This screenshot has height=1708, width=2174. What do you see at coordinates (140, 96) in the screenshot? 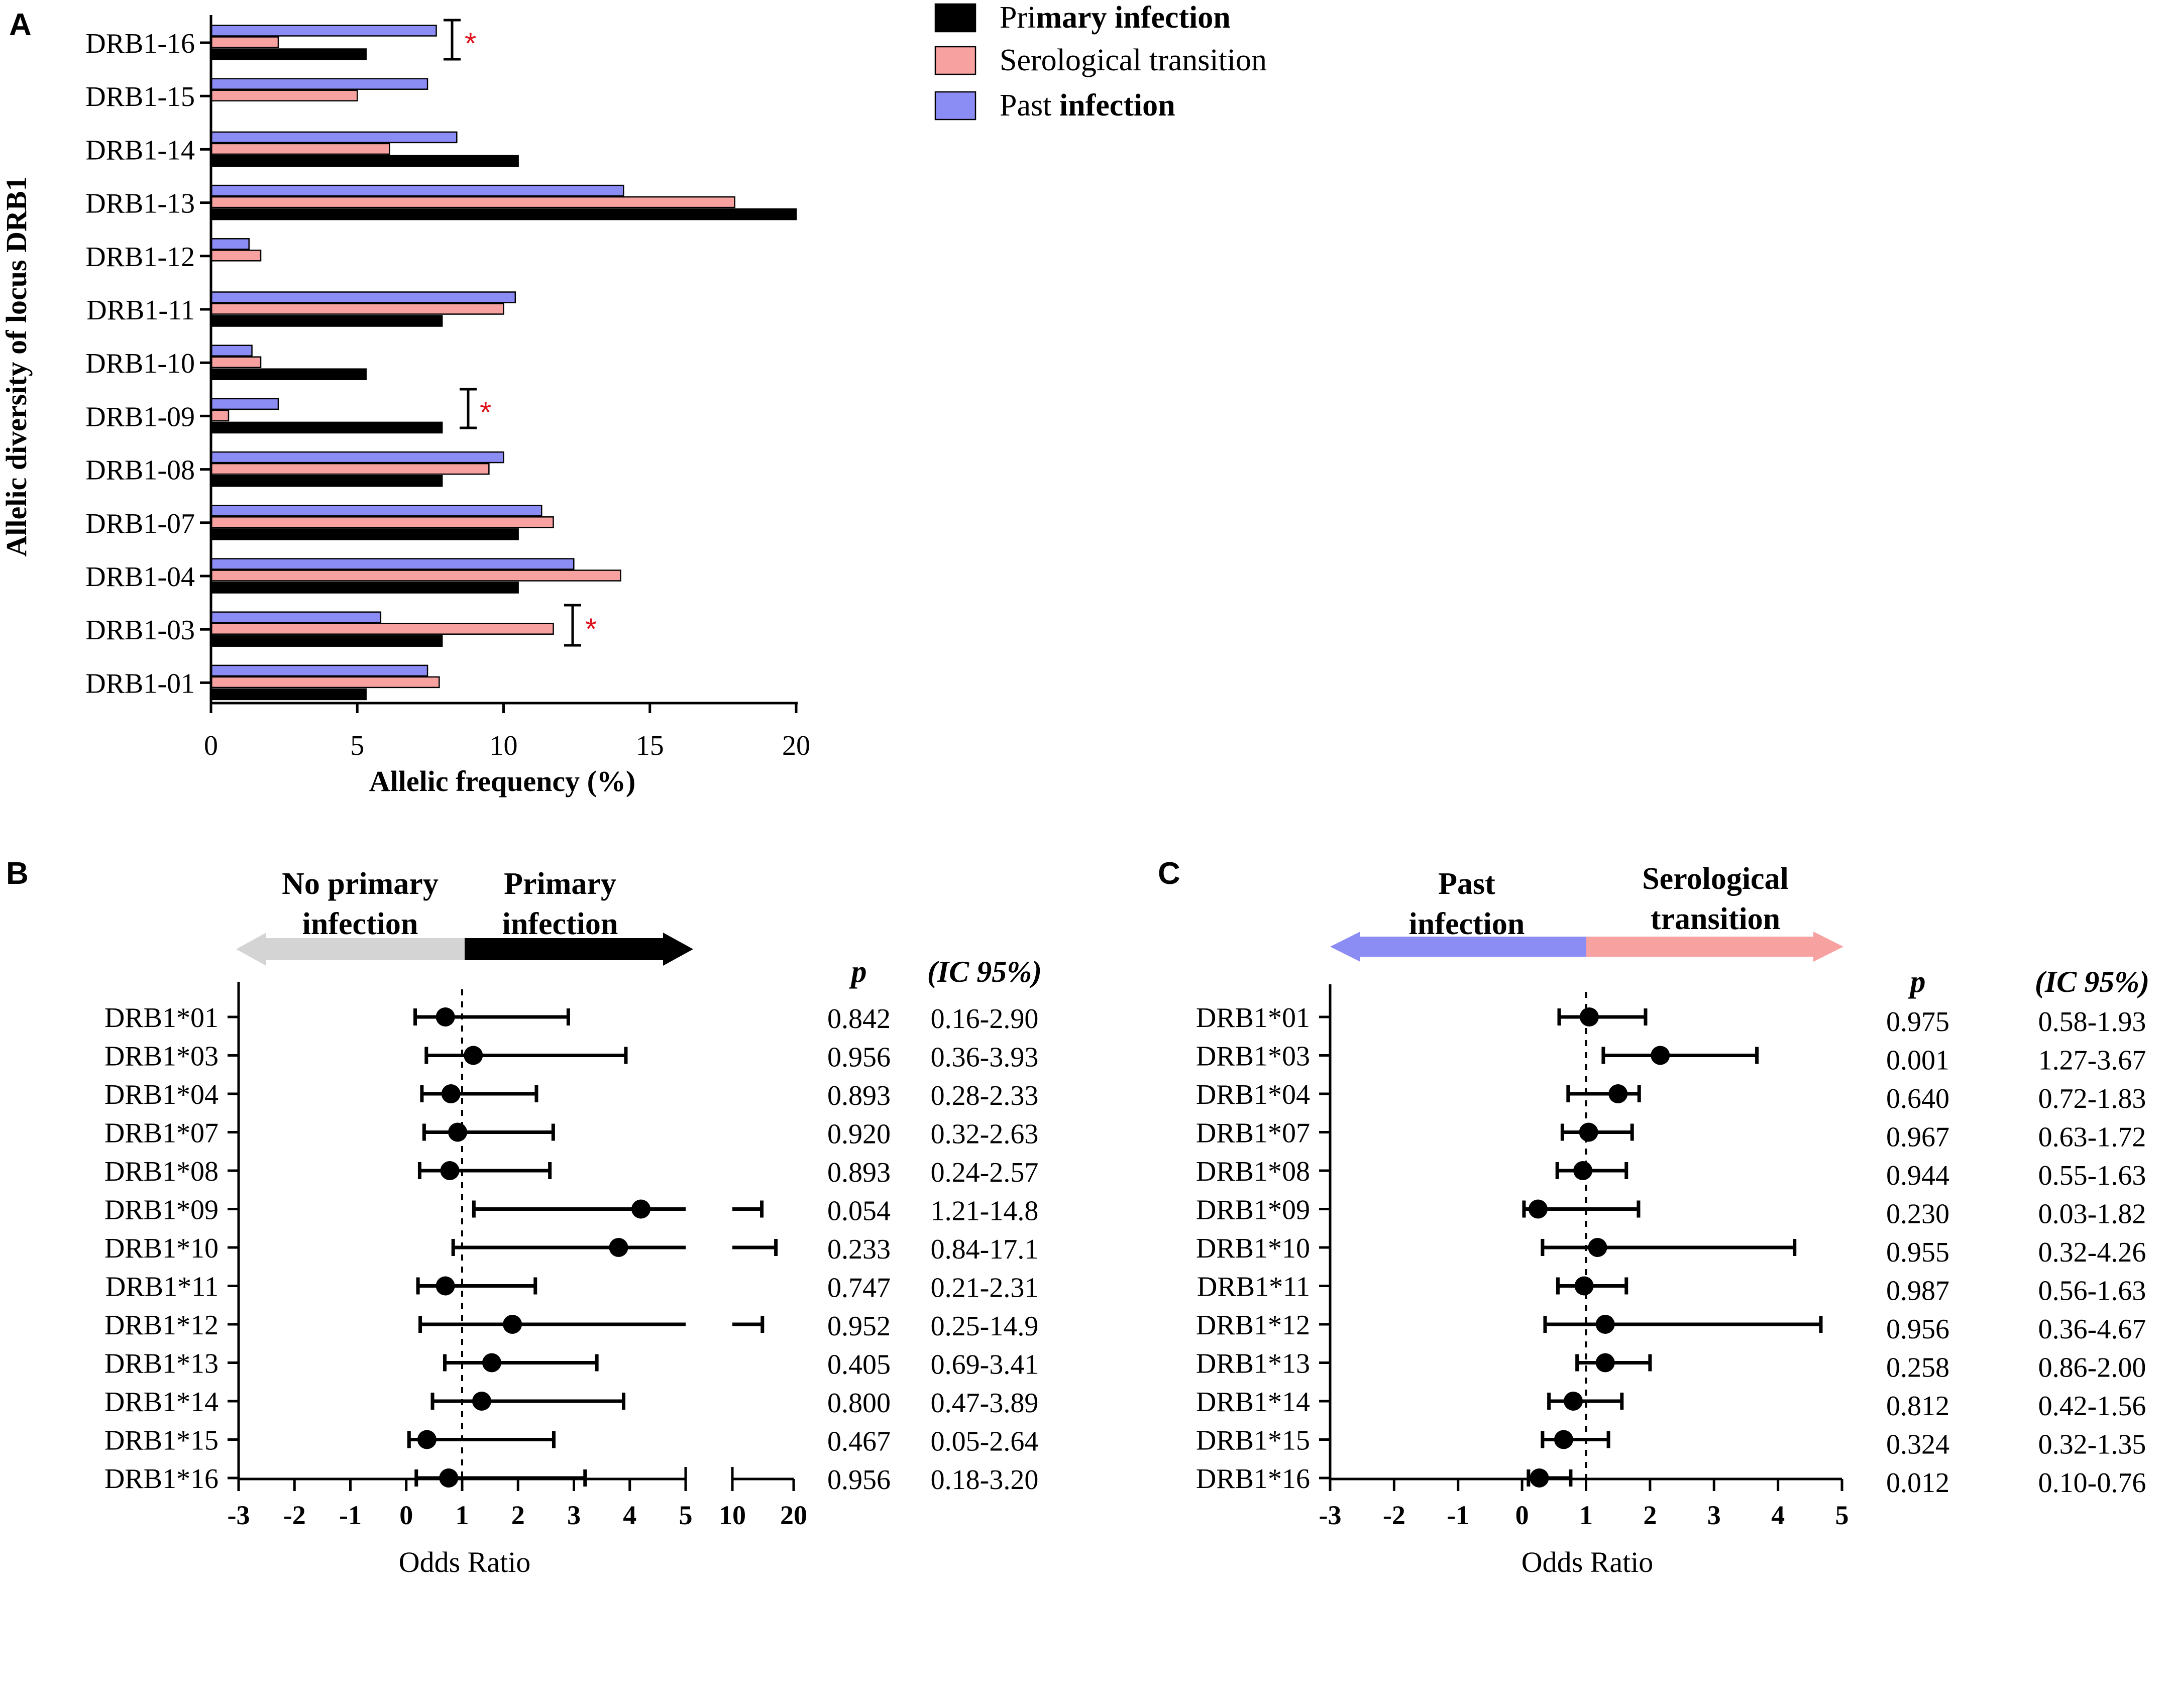
I see `y-tick-label-drb1-15: DRB1-15` at bounding box center [140, 96].